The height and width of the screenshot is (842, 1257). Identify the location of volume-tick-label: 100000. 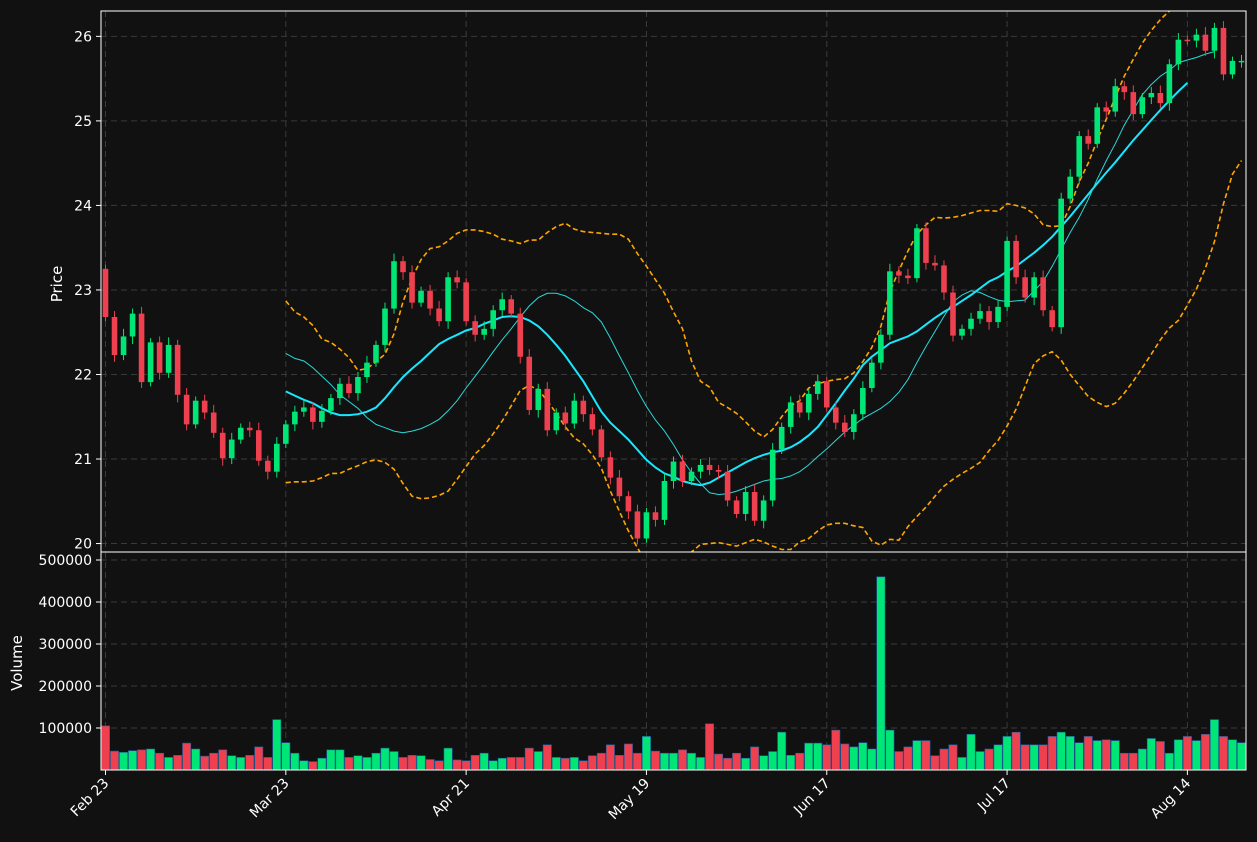
(65, 729).